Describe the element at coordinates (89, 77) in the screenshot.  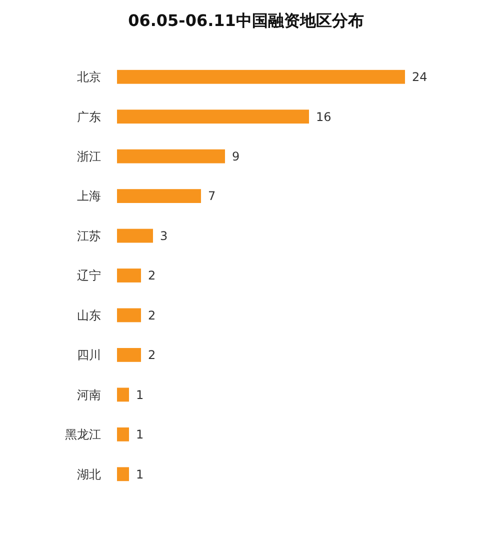
I see `y-tick-label: 北京` at that location.